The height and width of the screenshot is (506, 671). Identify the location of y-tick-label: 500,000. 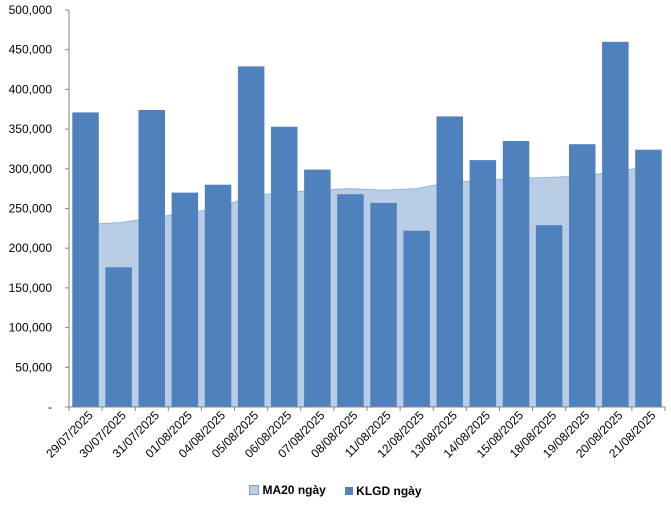
(31, 10).